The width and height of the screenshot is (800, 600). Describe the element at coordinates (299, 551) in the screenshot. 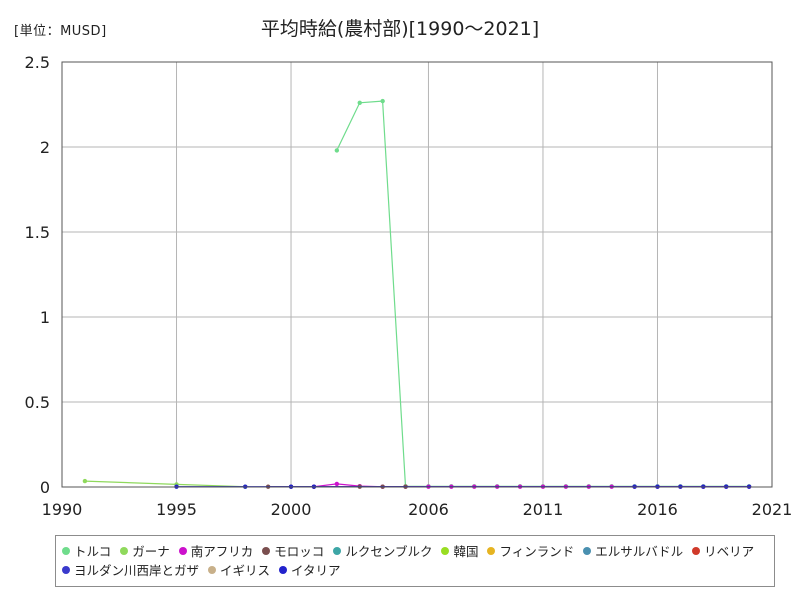

I see `legend-label: モロッコ` at that location.